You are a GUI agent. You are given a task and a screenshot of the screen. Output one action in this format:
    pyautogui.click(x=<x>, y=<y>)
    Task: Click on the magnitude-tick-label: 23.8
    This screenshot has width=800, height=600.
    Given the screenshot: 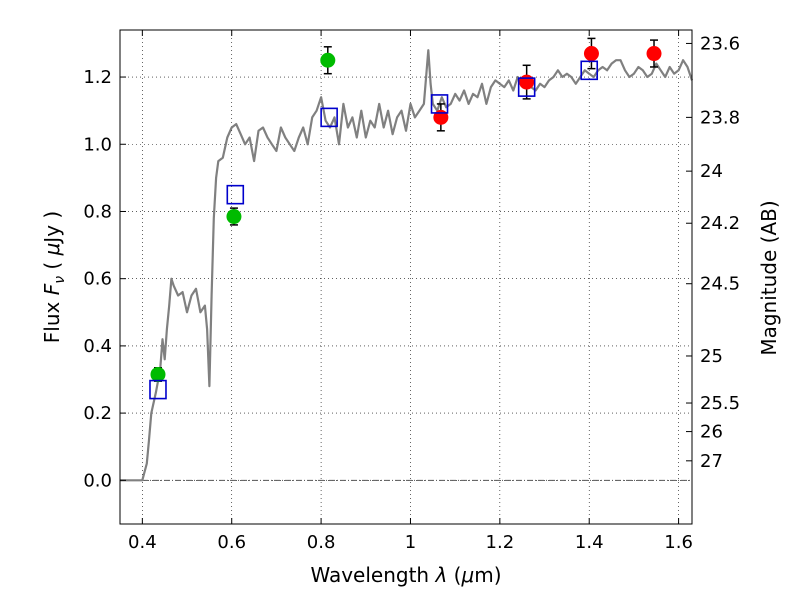 What is the action you would take?
    pyautogui.click(x=720, y=117)
    